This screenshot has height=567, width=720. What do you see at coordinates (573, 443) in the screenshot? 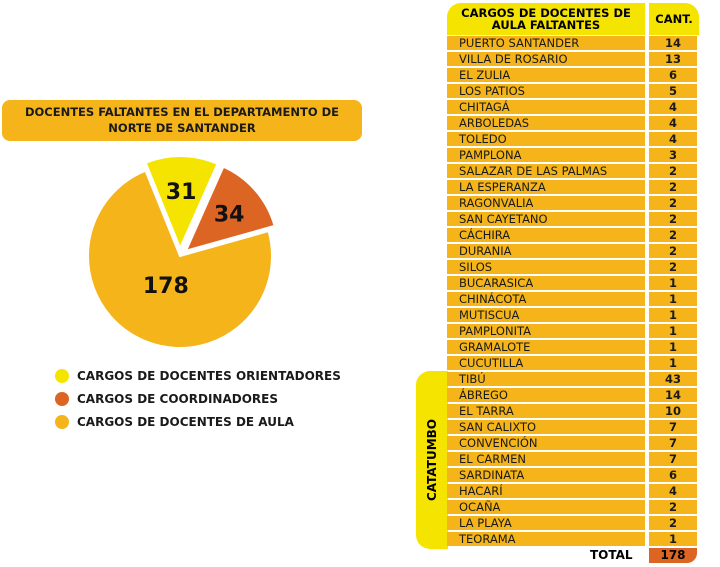
I see `table-row: CONVENCIÓN 7` at bounding box center [573, 443].